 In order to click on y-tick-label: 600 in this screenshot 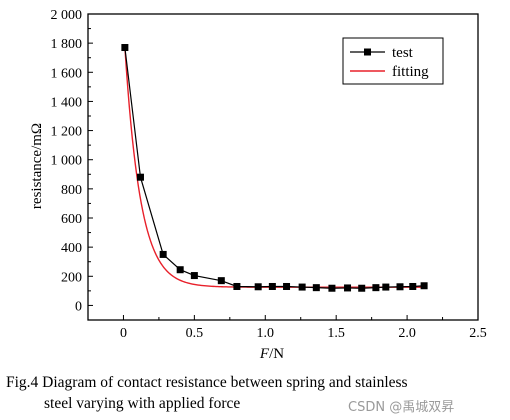, I will do `click(71, 219)`.